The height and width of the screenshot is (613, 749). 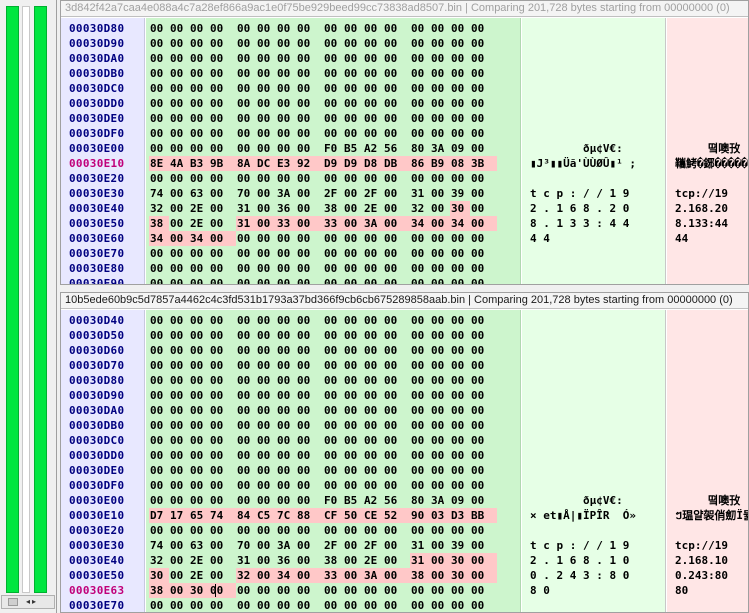 I want to click on hex-byte: 08, so click(x=460, y=163).